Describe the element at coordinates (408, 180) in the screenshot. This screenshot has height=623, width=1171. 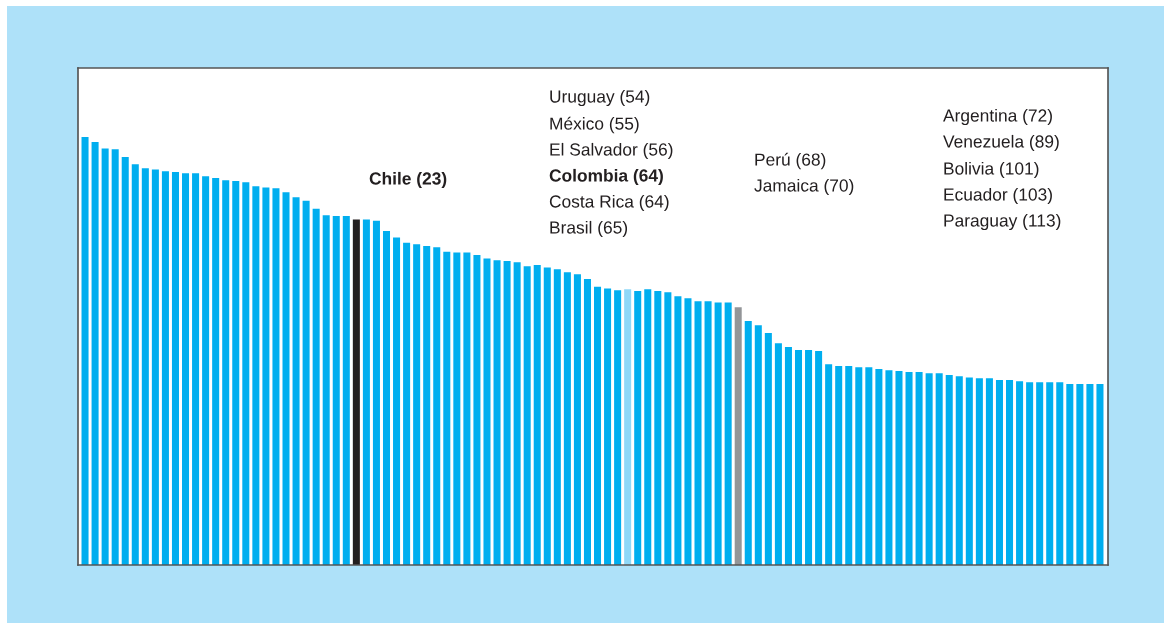
I see `annotation: Chile (23)` at that location.